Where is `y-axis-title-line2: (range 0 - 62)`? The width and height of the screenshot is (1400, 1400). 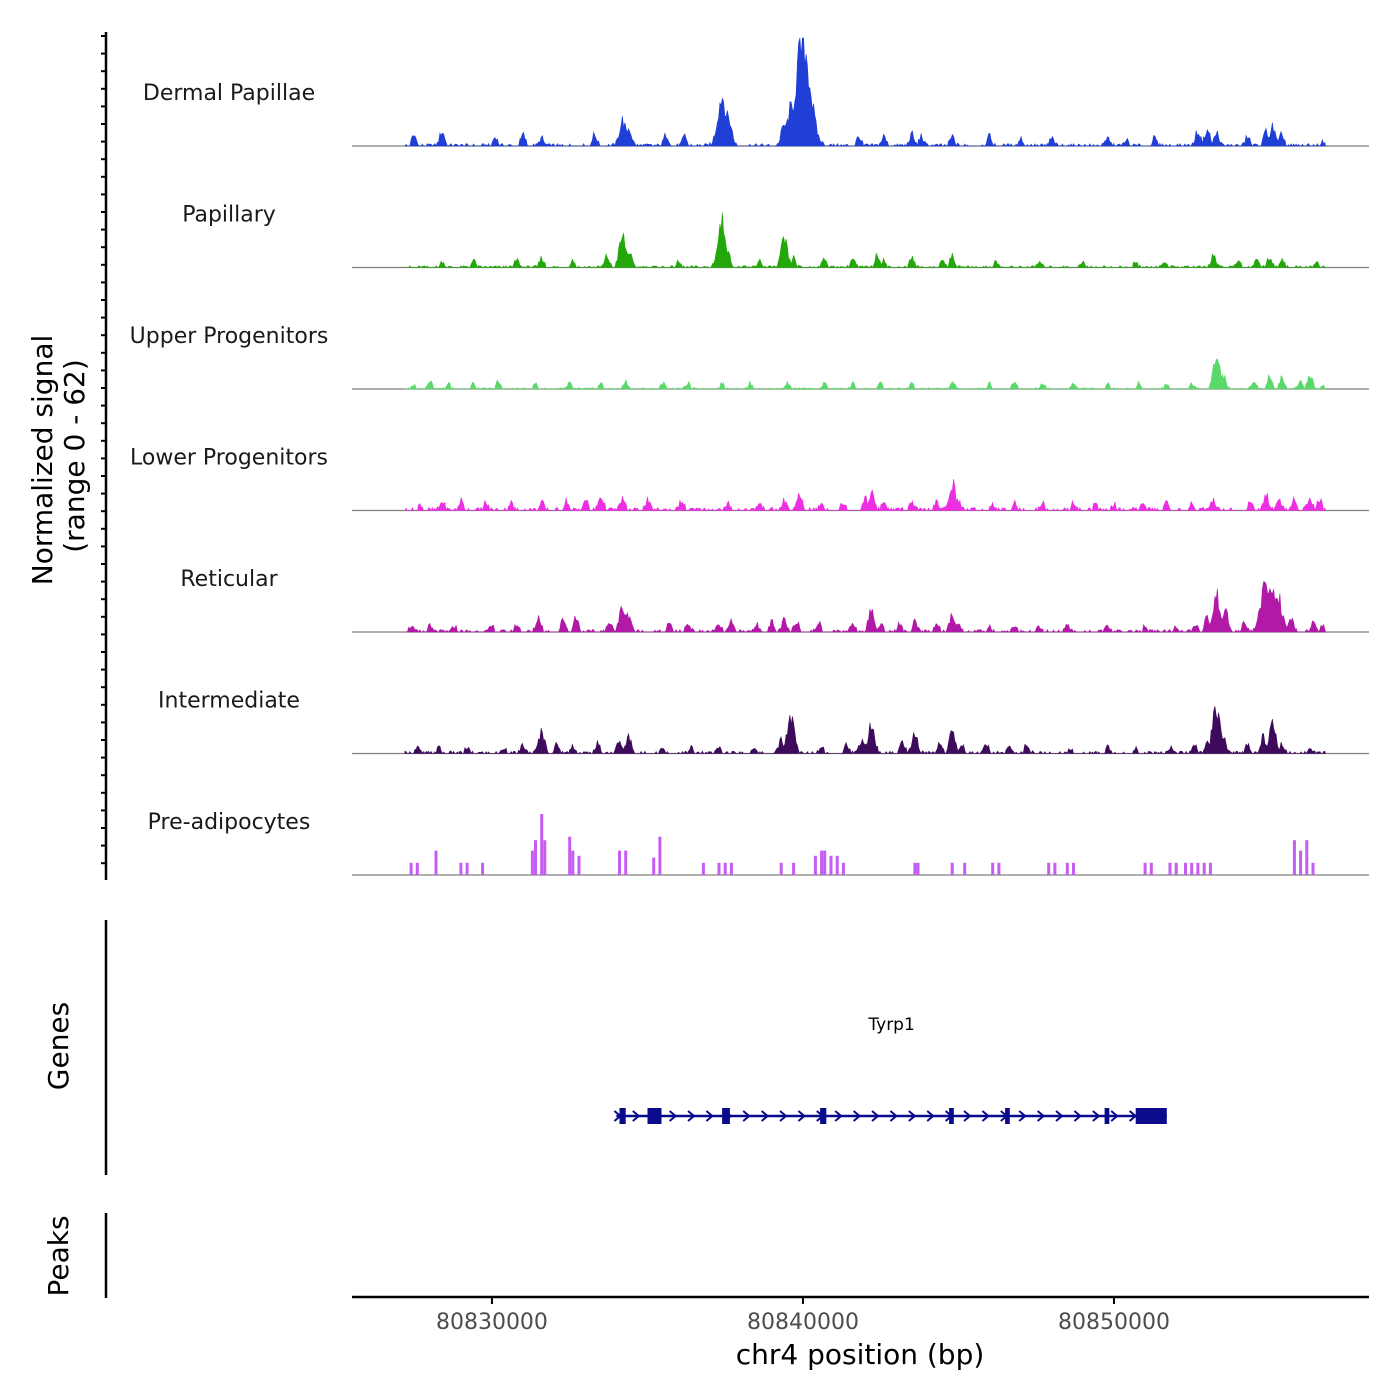 y-axis-title-line2: (range 0 - 62) is located at coordinates (74, 456).